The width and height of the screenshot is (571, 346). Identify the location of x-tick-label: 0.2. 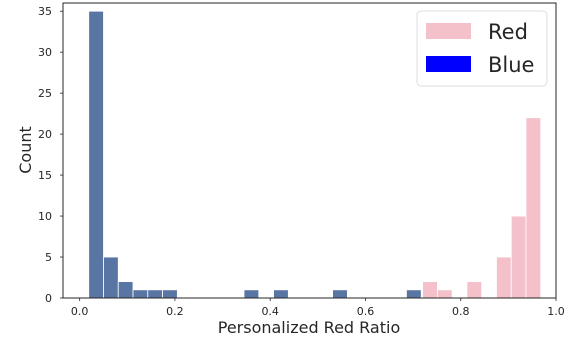
(175, 311).